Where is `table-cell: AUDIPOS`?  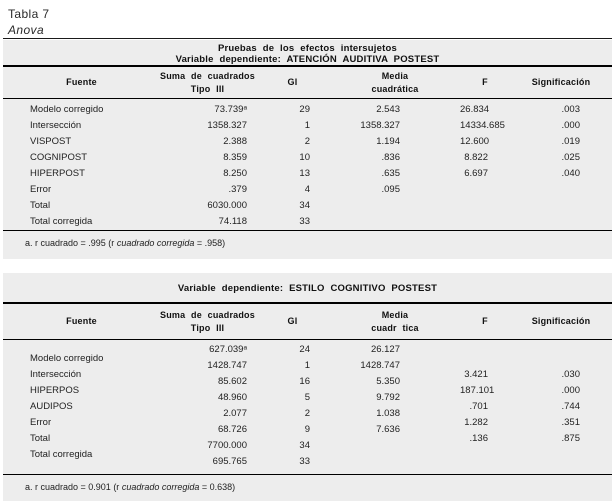
table-cell: AUDIPOS is located at coordinates (51, 406).